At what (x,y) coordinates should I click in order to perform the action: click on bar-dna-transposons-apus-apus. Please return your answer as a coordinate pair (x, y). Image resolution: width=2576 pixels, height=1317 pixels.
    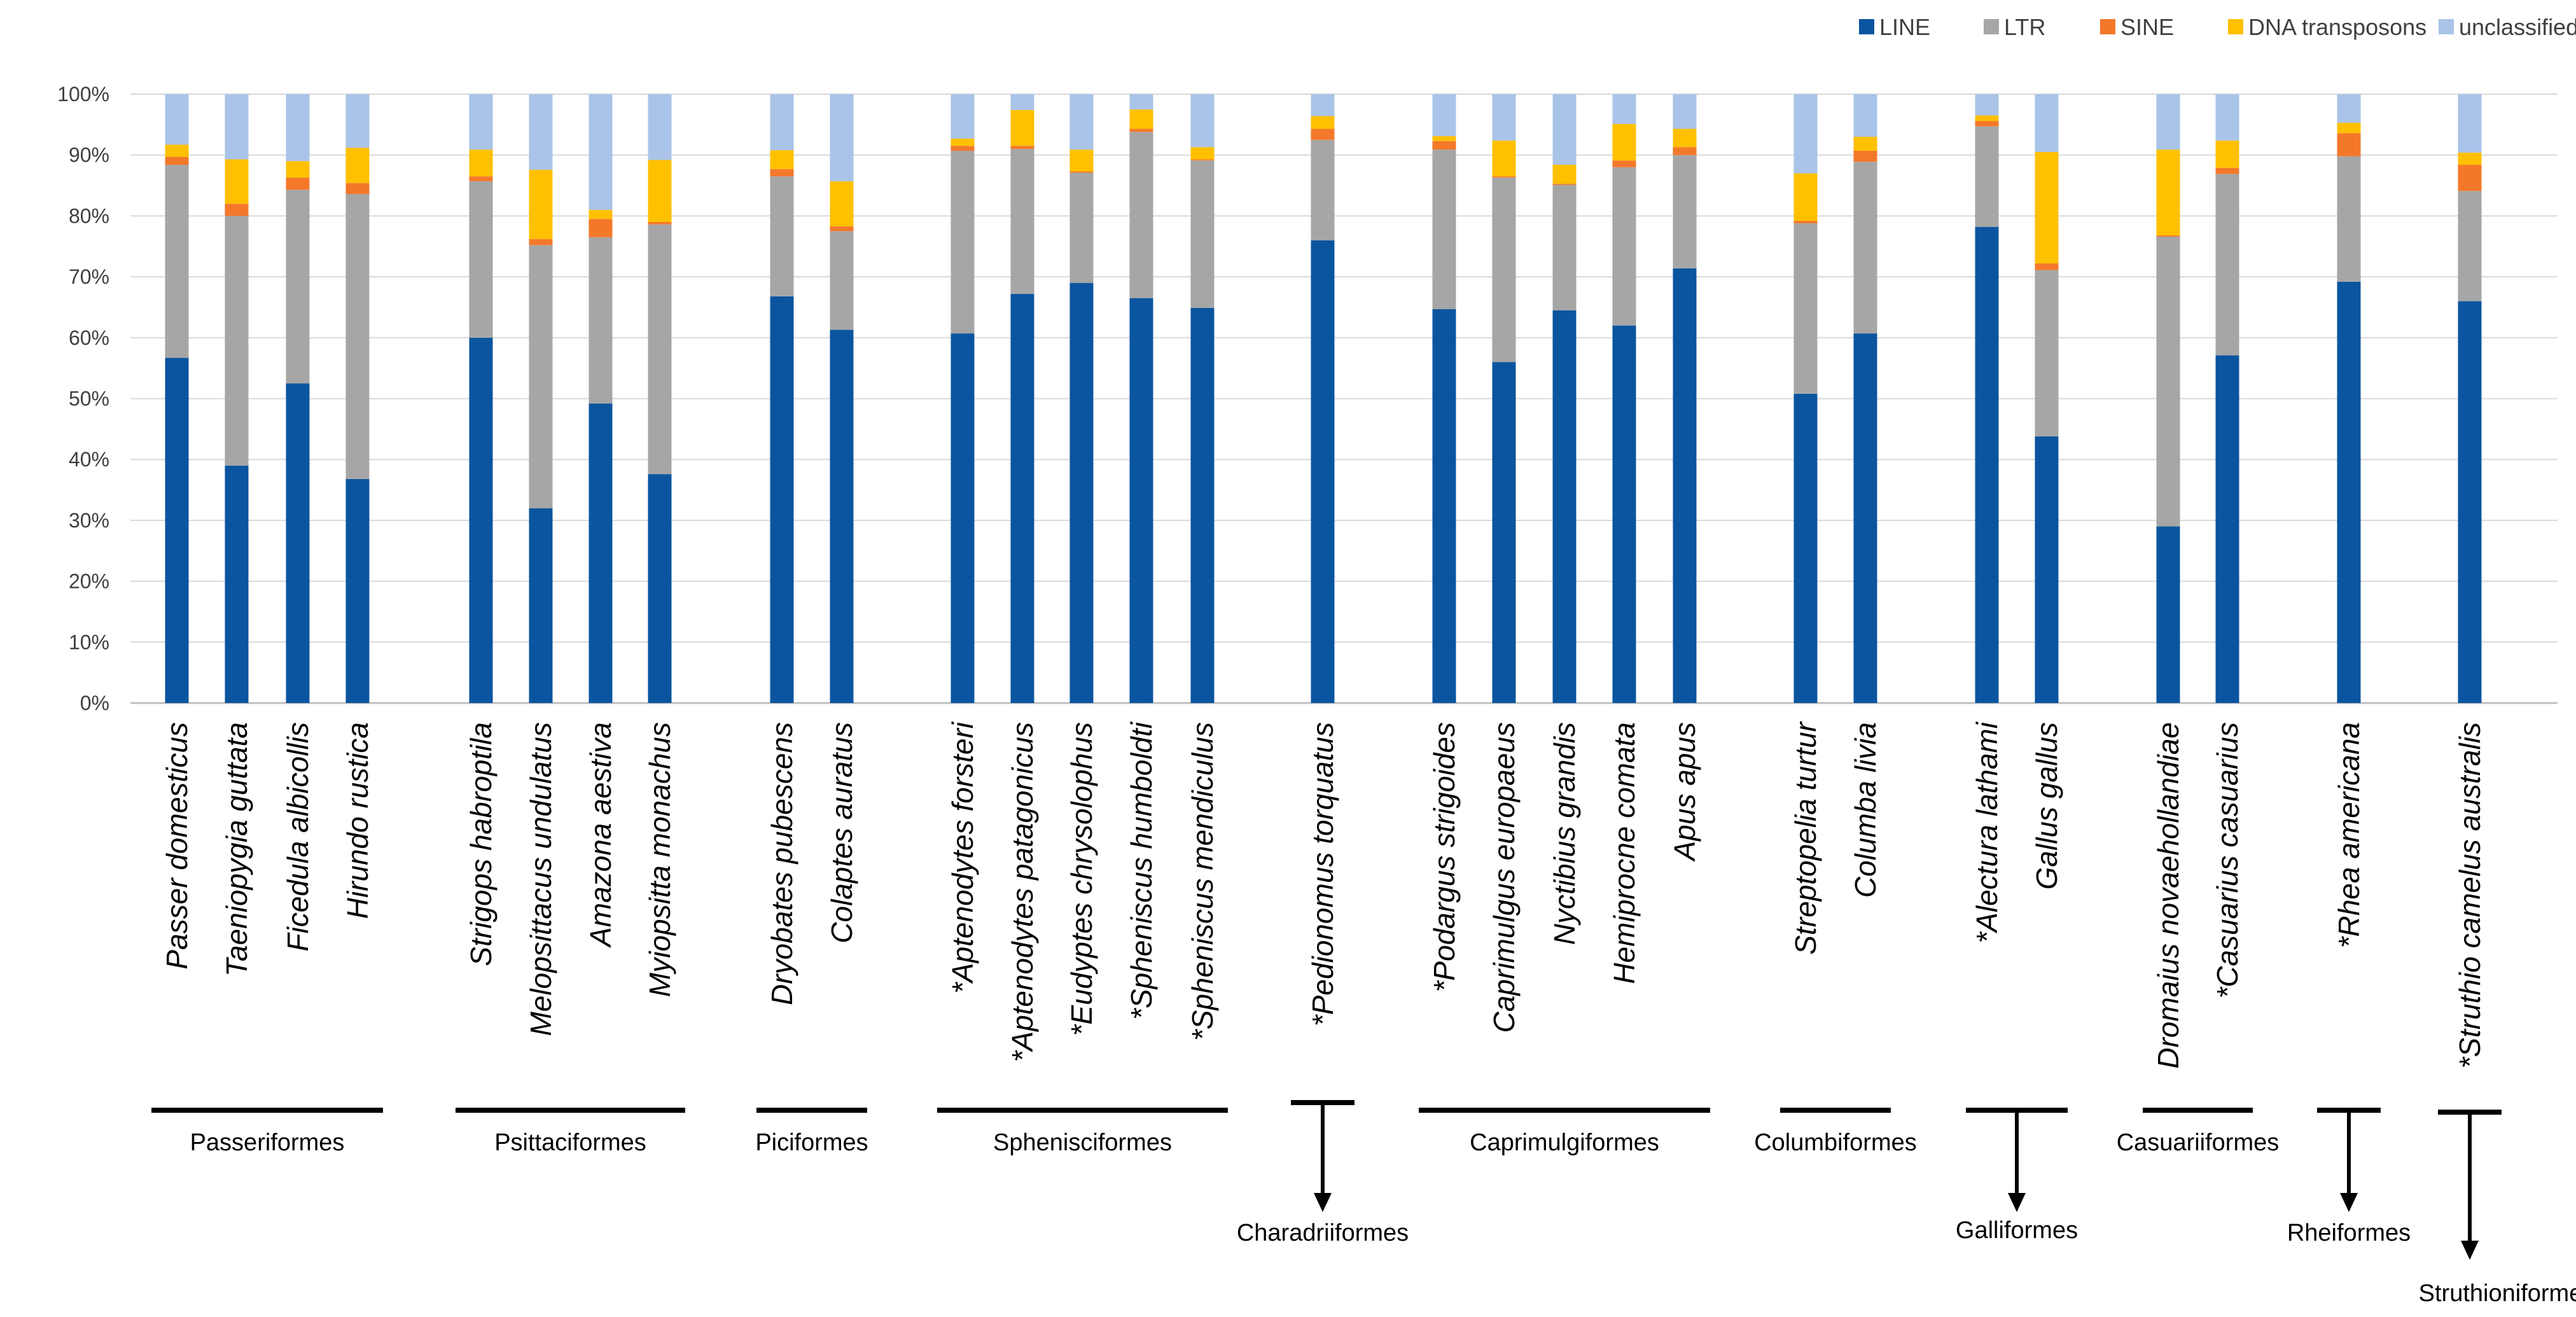
    Looking at the image, I should click on (1685, 138).